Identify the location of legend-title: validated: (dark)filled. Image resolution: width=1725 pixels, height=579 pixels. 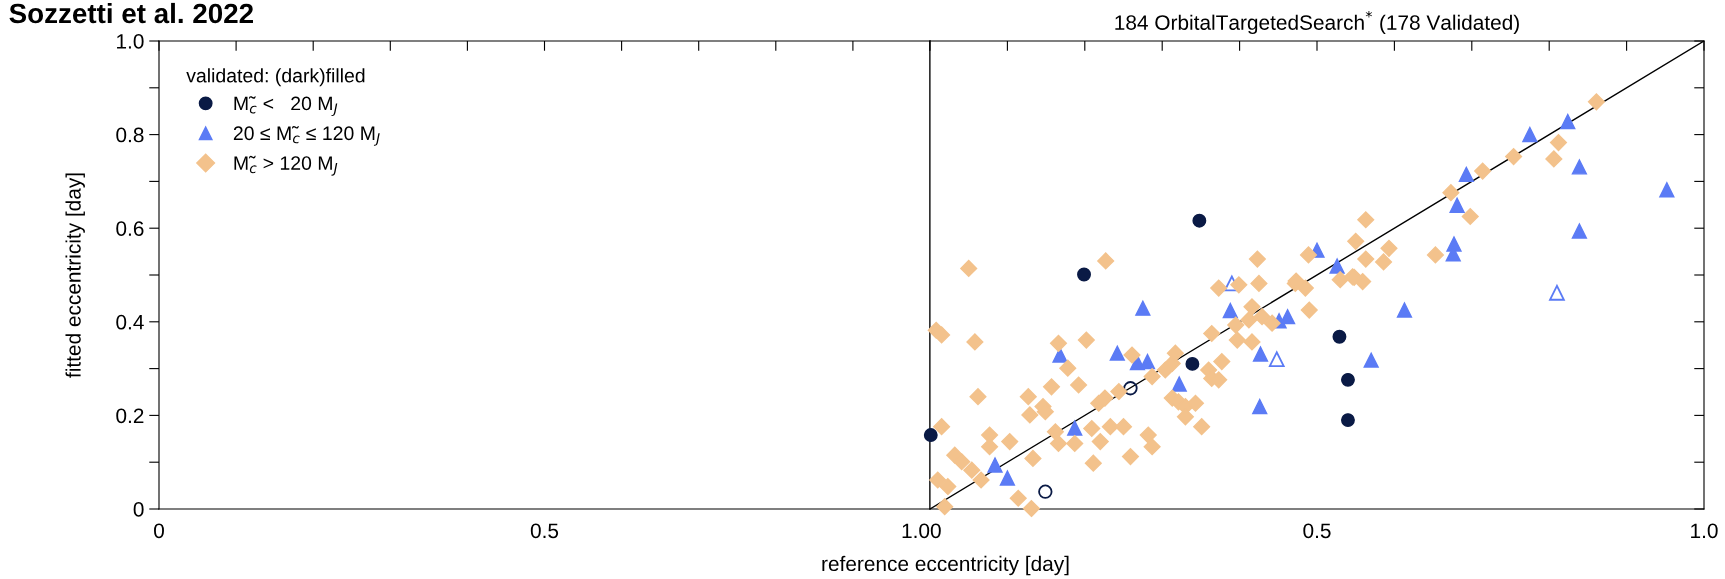
(275, 77).